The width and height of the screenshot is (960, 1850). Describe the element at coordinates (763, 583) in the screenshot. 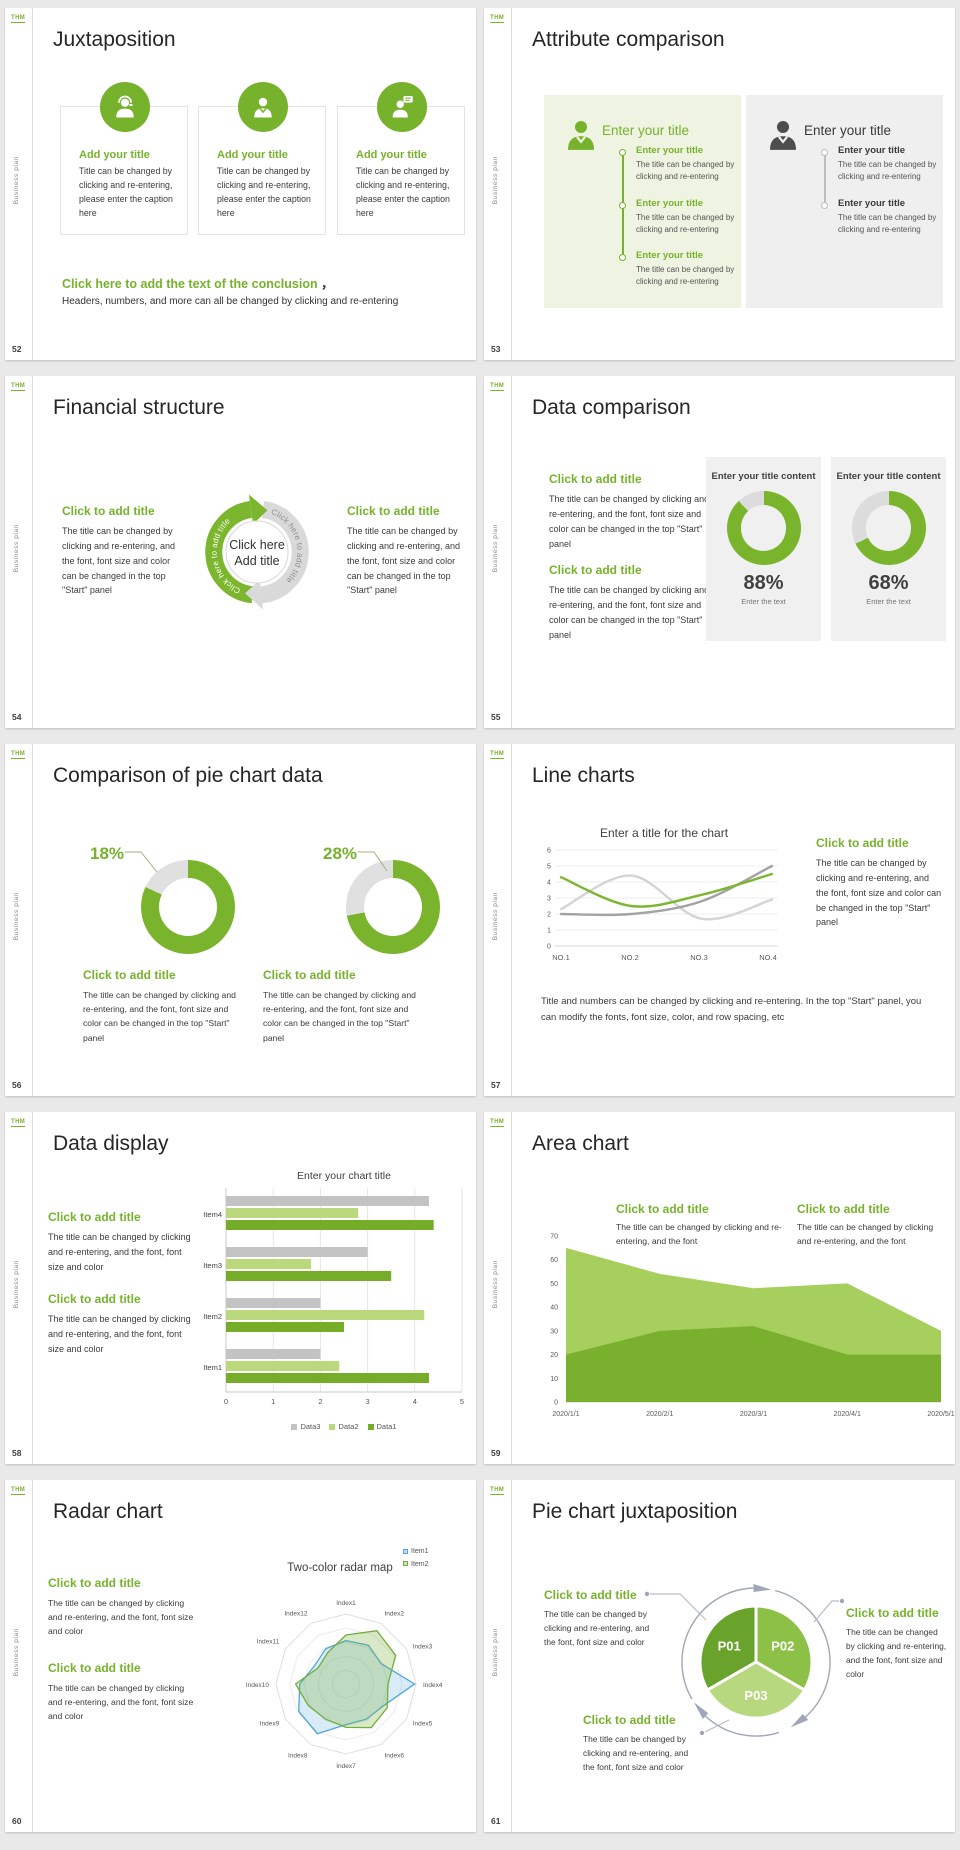

I see `stat-percent: 88%` at that location.